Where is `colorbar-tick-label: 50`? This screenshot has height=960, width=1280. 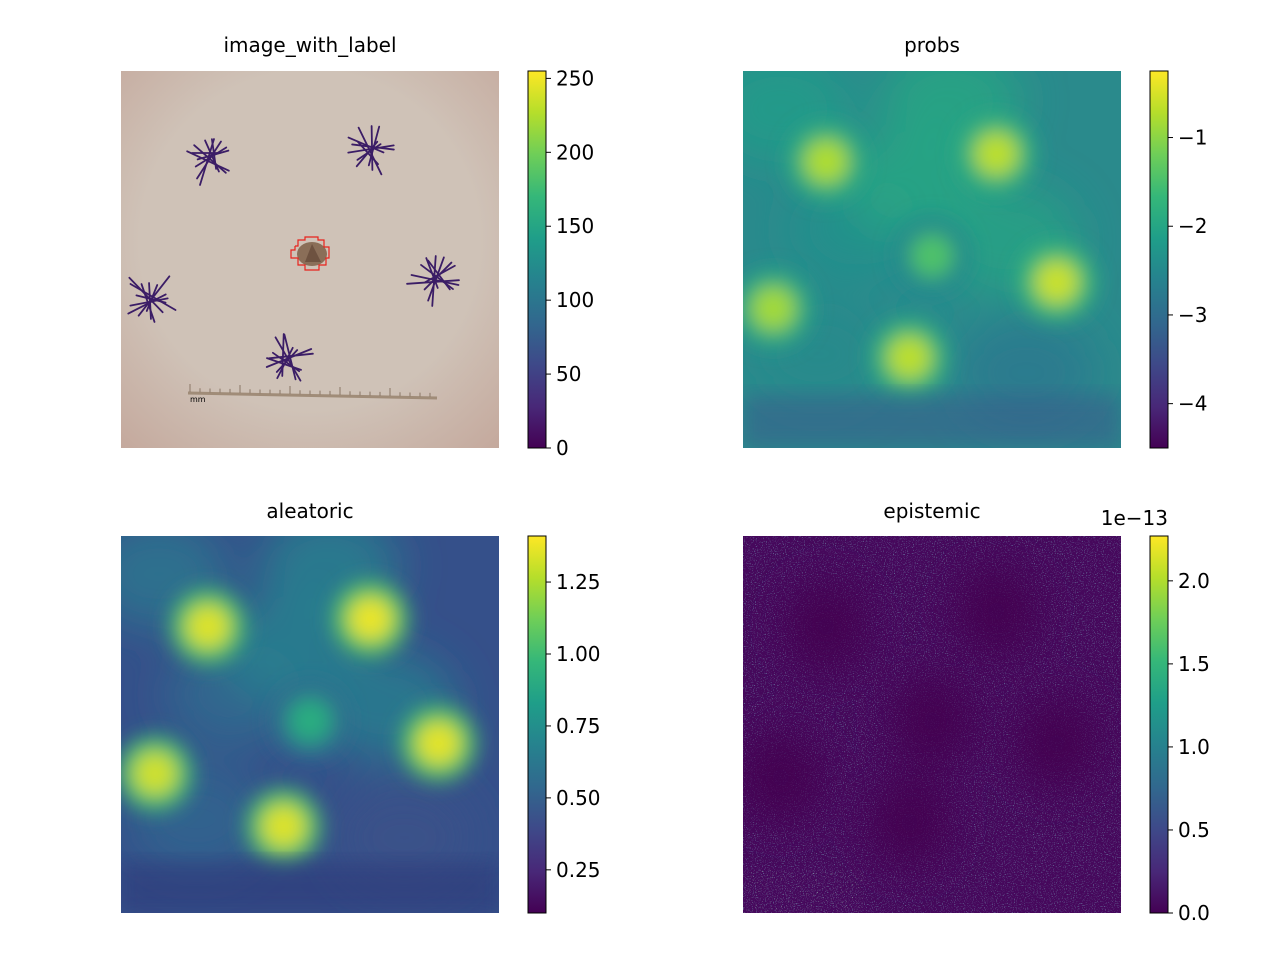 colorbar-tick-label: 50 is located at coordinates (568, 374).